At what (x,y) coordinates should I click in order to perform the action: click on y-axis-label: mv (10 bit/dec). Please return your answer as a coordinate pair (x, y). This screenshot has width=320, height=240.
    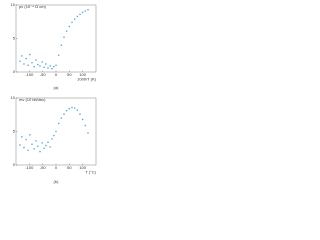
    Looking at the image, I should click on (32, 99).